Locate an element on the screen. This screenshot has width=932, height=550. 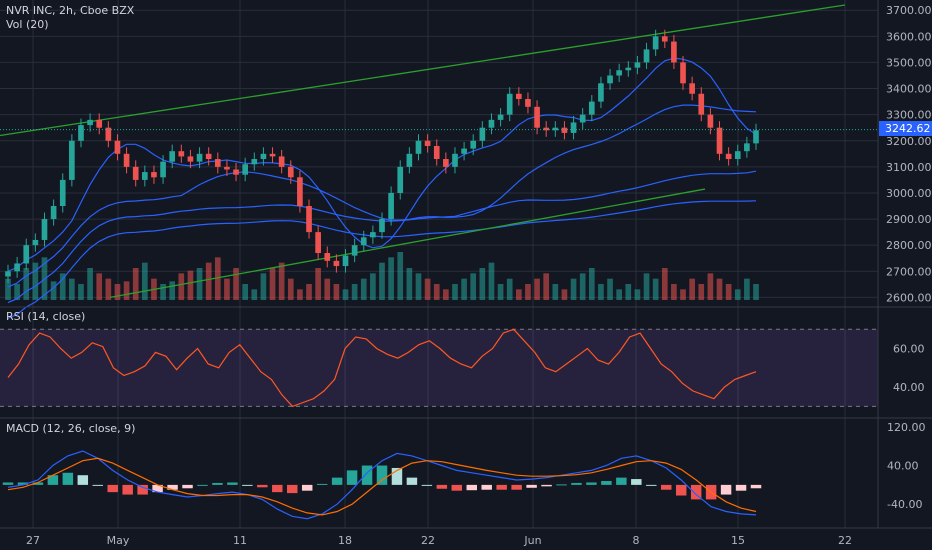
lower-trendline is located at coordinates (407, 243).